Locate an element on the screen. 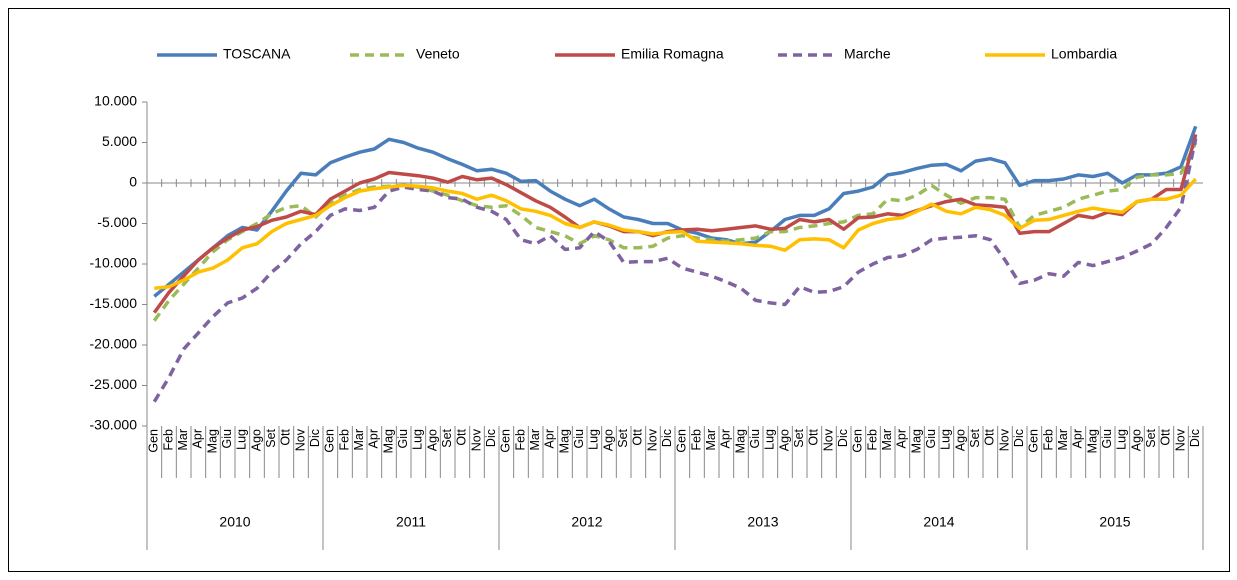 This screenshot has height=580, width=1237. y-tick-label: -15.000 is located at coordinates (114, 303).